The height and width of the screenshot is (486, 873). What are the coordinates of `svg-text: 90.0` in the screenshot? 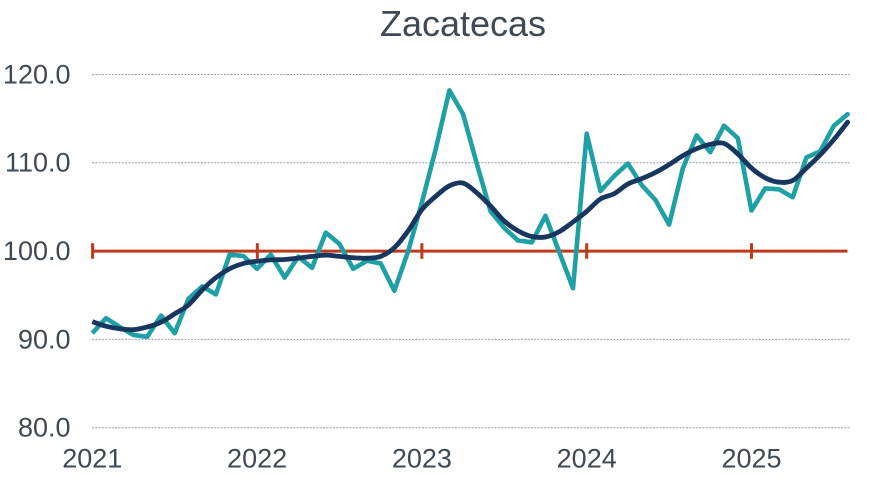 It's located at (44, 339).